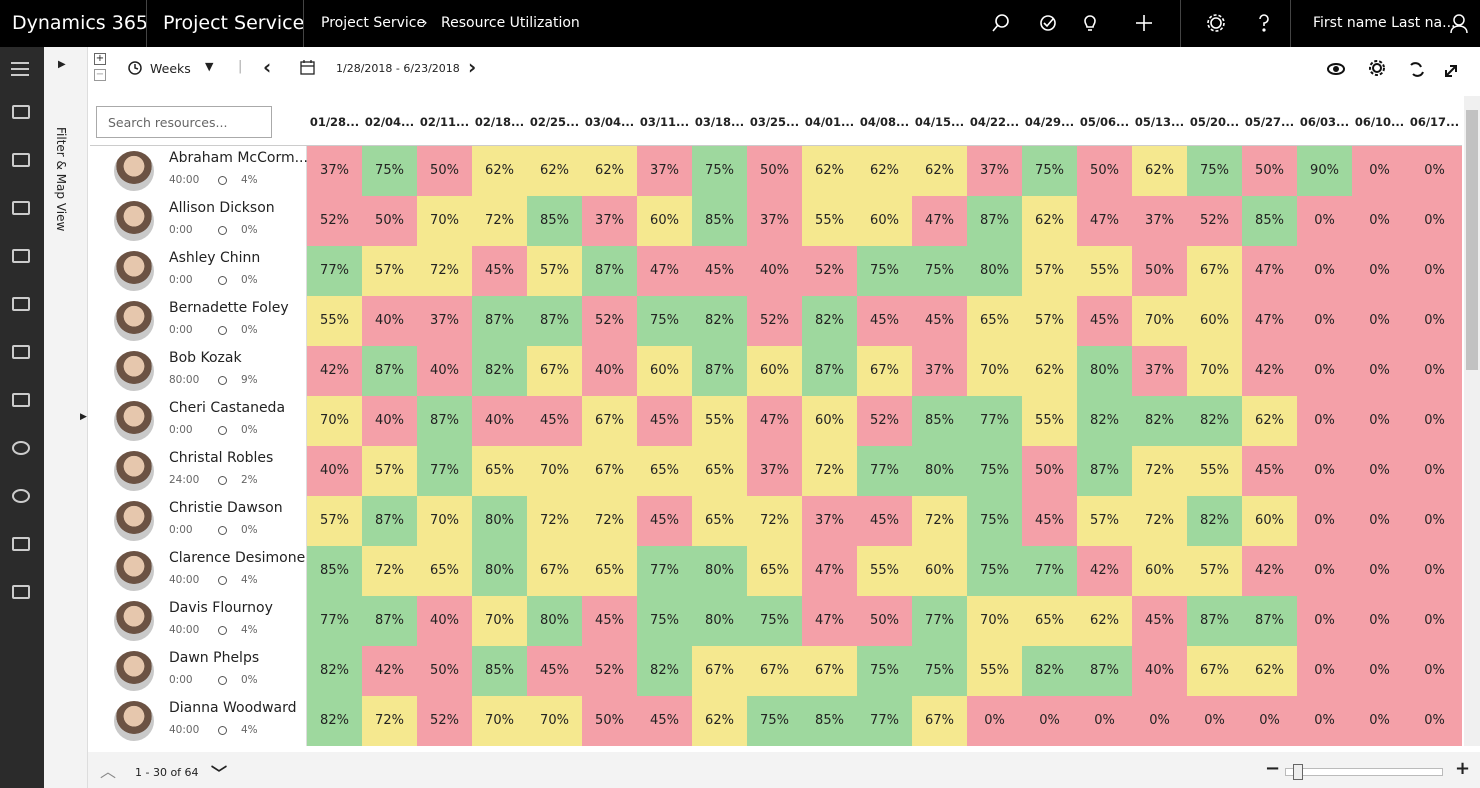 The height and width of the screenshot is (788, 1480). I want to click on settings-help, so click(1240, 24).